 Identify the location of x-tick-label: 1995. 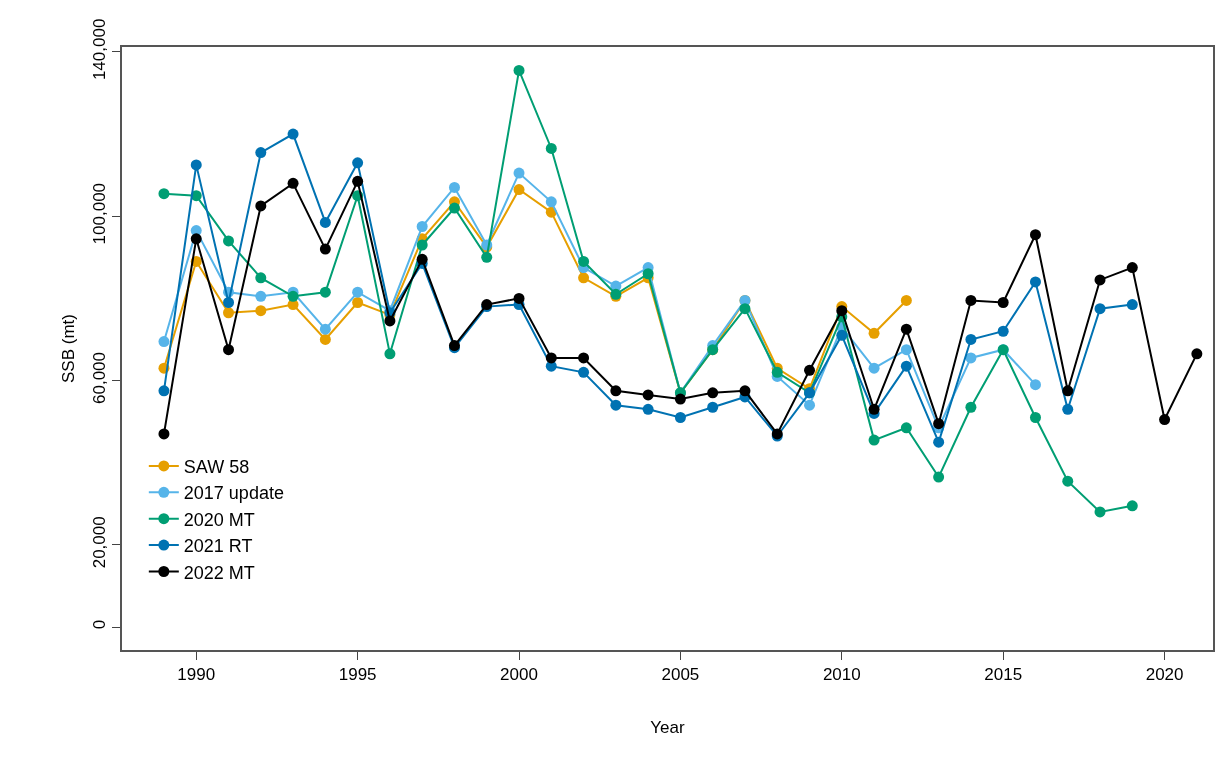
(357, 675).